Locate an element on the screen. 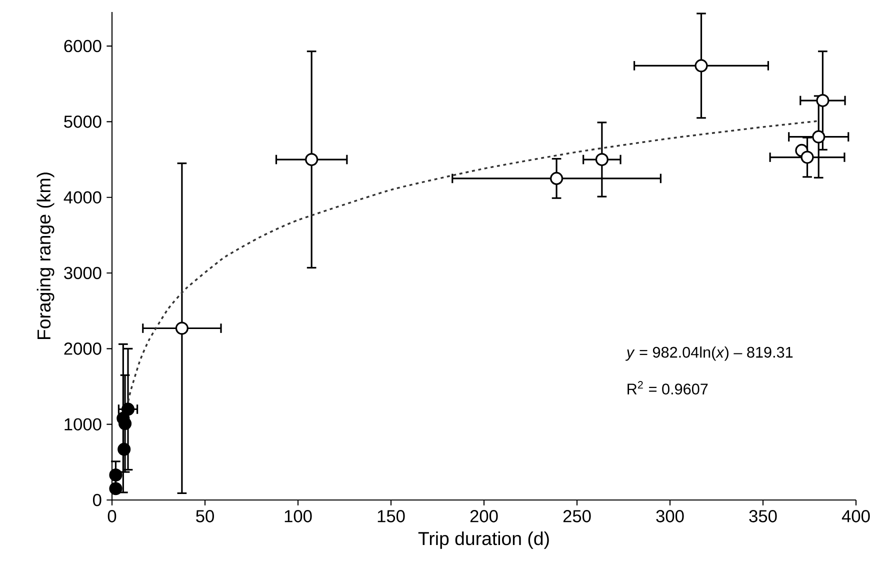  y-tick-label: 5000 is located at coordinates (83, 122).